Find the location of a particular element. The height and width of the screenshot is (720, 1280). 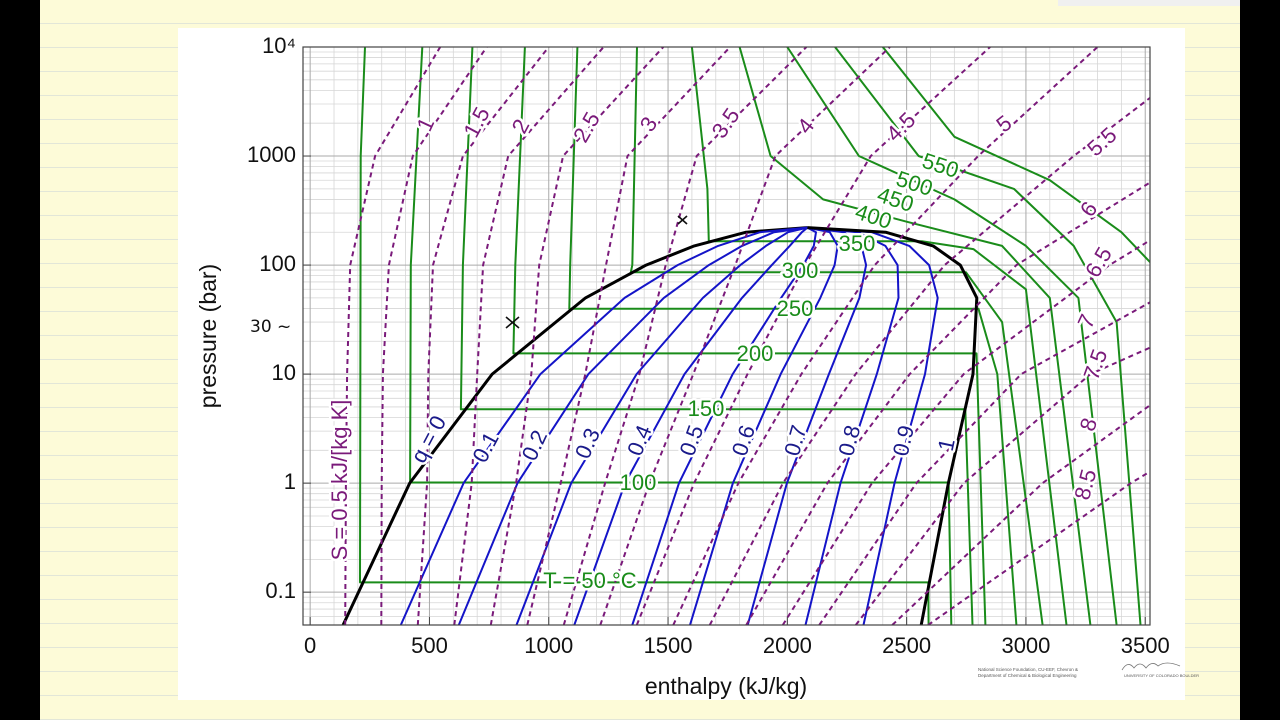

x-tick-label: 3500 is located at coordinates (1145, 645).